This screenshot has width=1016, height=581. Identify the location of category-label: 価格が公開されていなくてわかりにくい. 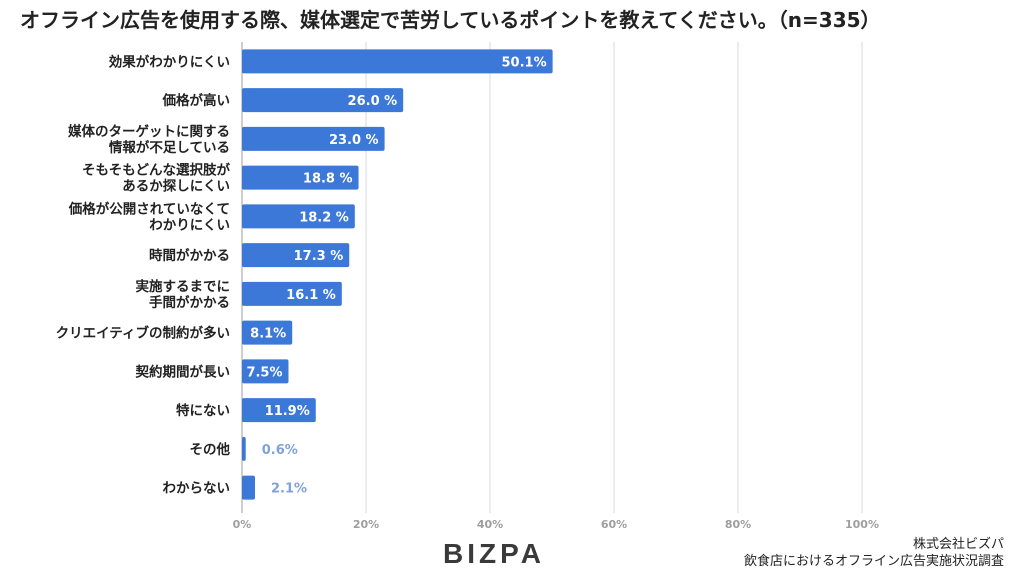
(149, 216).